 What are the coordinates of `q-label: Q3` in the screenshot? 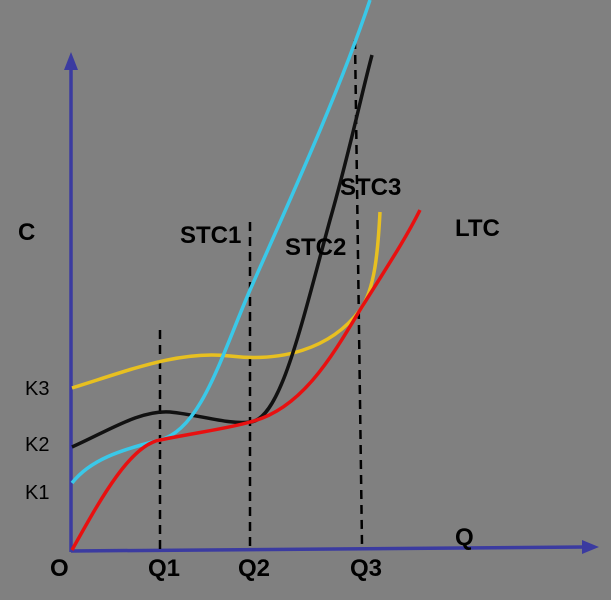 It's located at (366, 568).